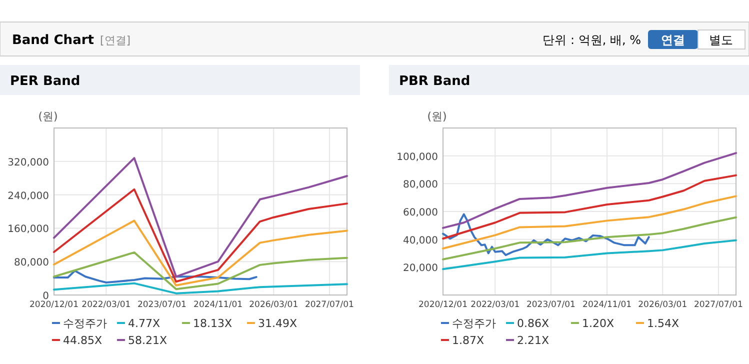  I want to click on legend-label: 18.13X, so click(212, 323).